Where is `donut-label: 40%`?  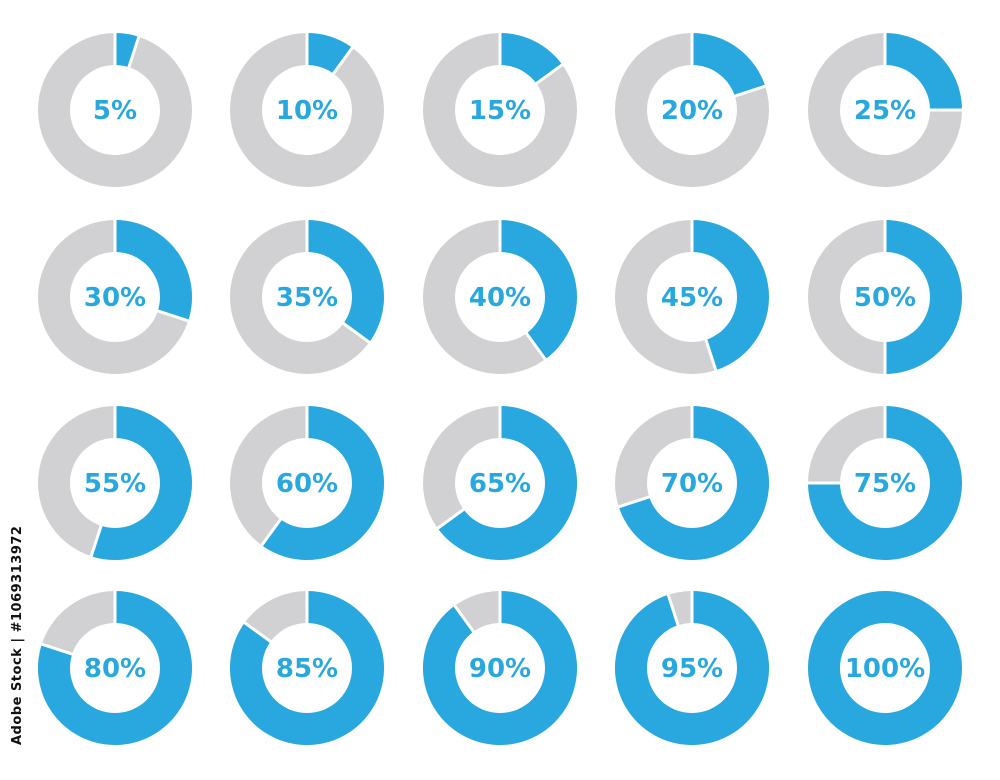 donut-label: 40% is located at coordinates (500, 298).